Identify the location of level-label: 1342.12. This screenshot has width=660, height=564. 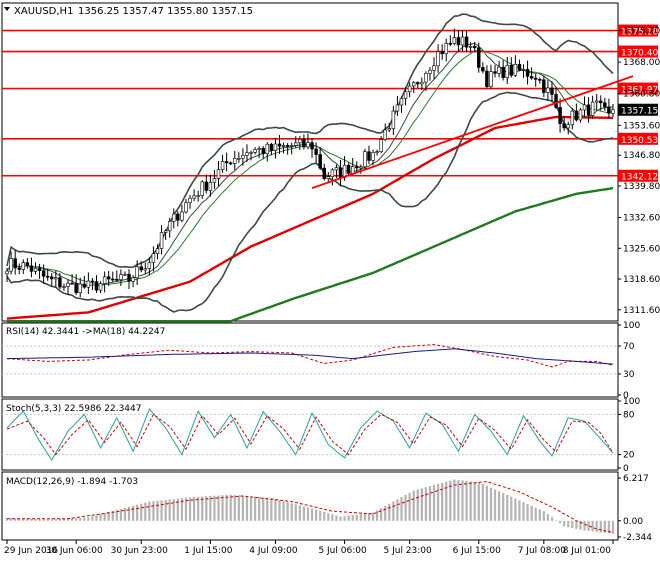
(638, 176).